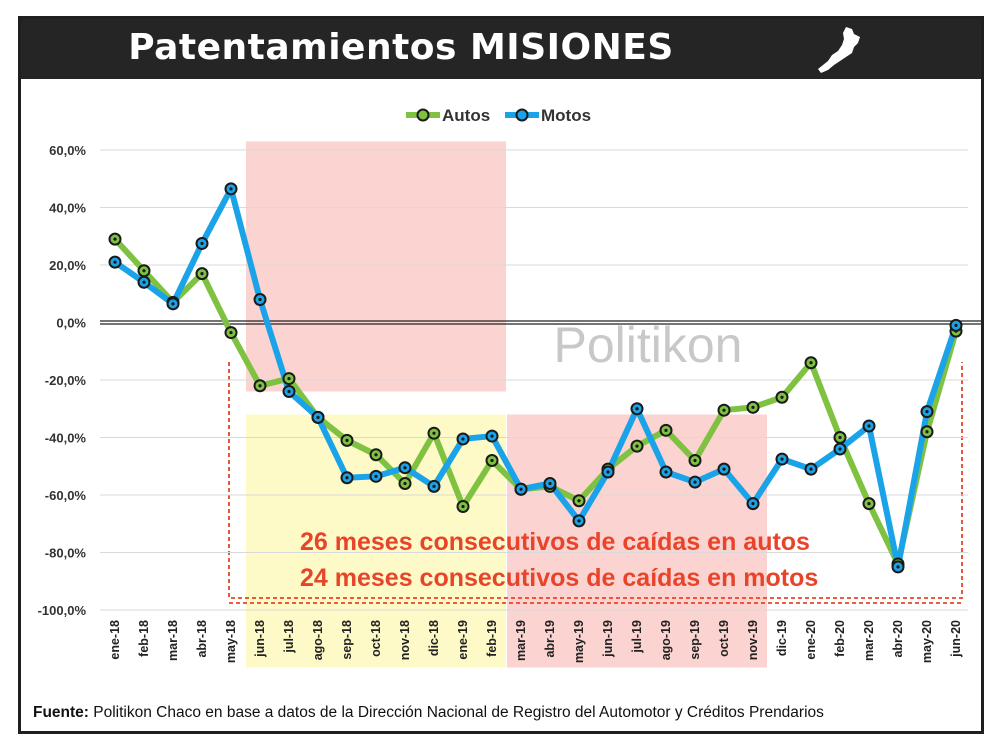  Describe the element at coordinates (522, 115) in the screenshot. I see `legend-marker-motos` at that location.